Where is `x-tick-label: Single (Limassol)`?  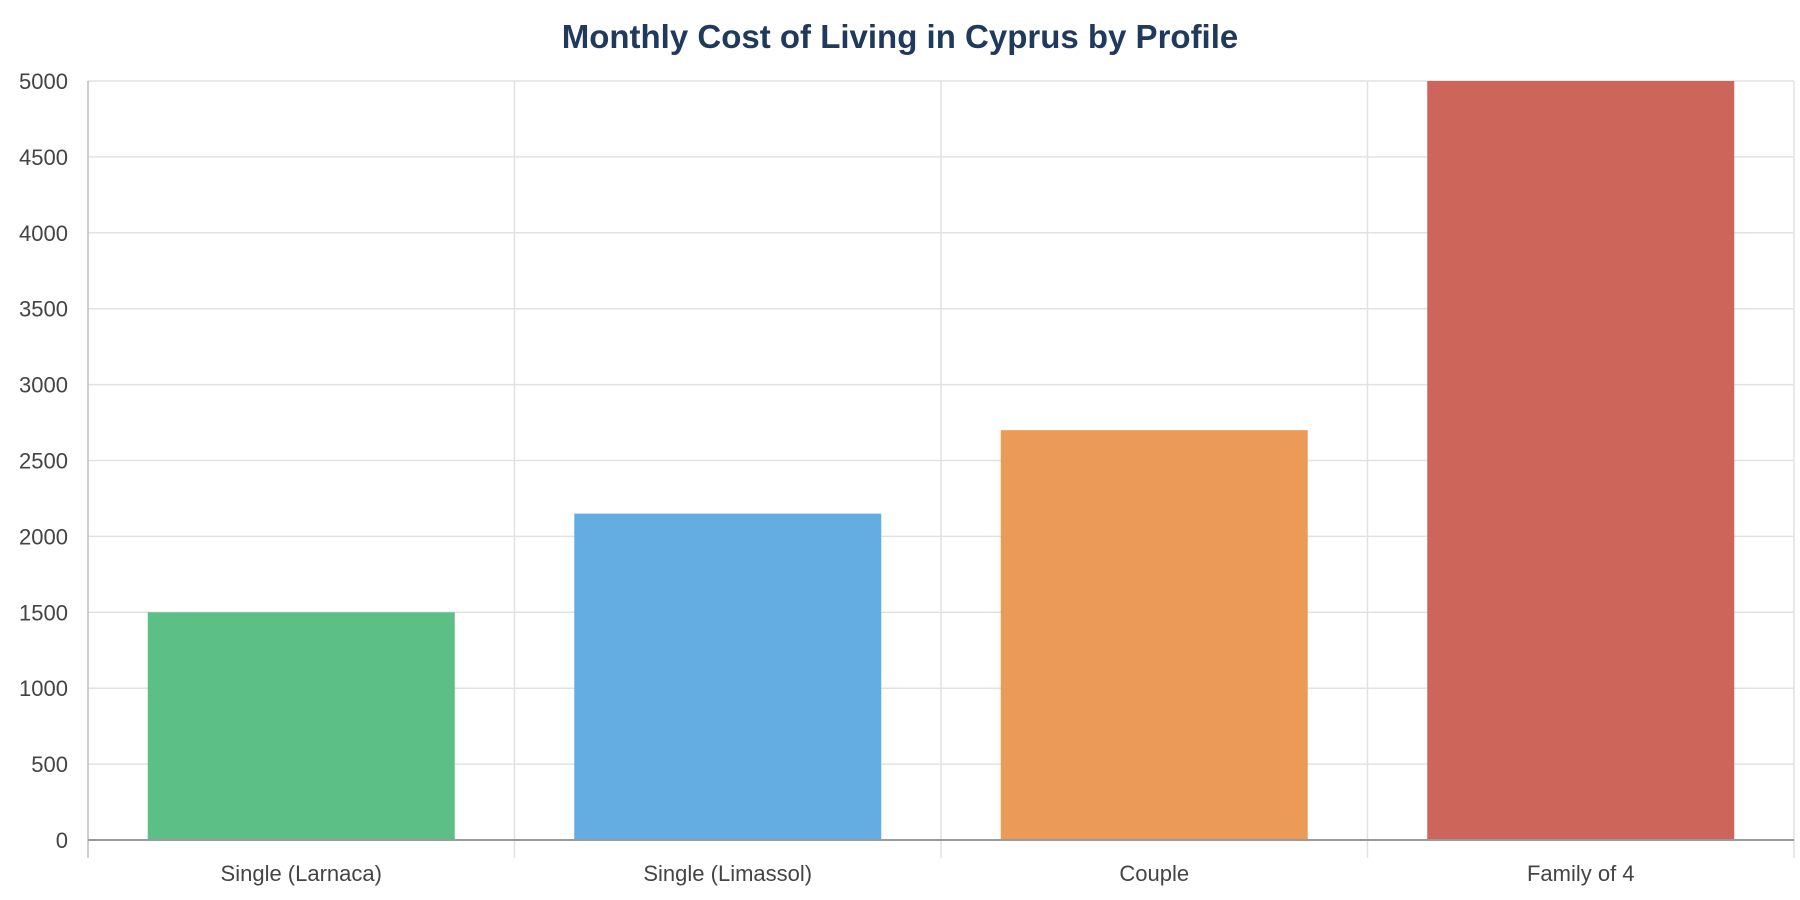 x-tick-label: Single (Limassol) is located at coordinates (727, 873).